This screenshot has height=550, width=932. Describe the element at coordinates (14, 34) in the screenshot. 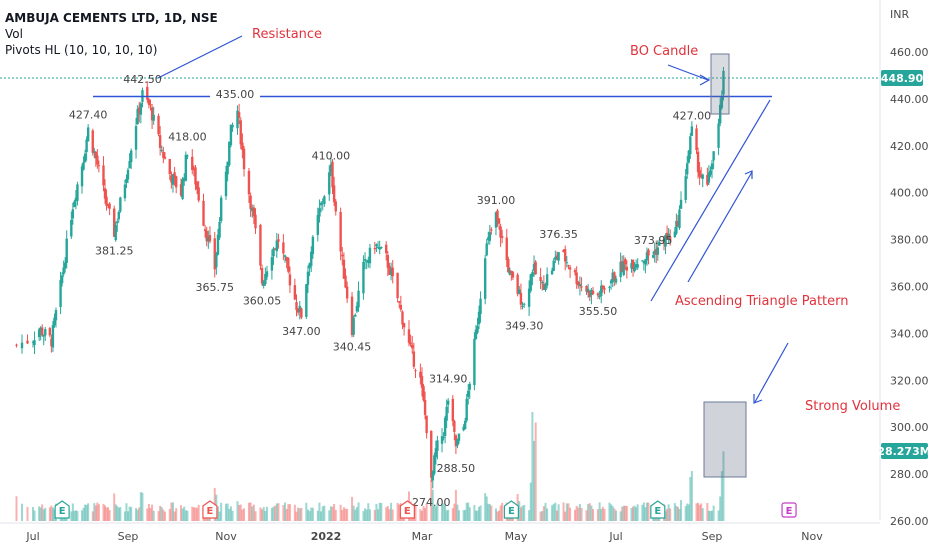

I see `volume-indicator-label: Vol` at that location.